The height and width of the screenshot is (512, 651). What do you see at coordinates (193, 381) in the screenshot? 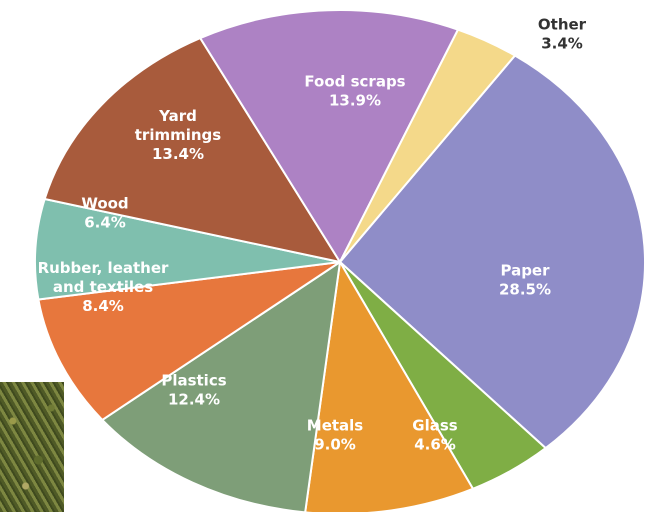
I see `slice-label-line: Plastics` at bounding box center [193, 381].